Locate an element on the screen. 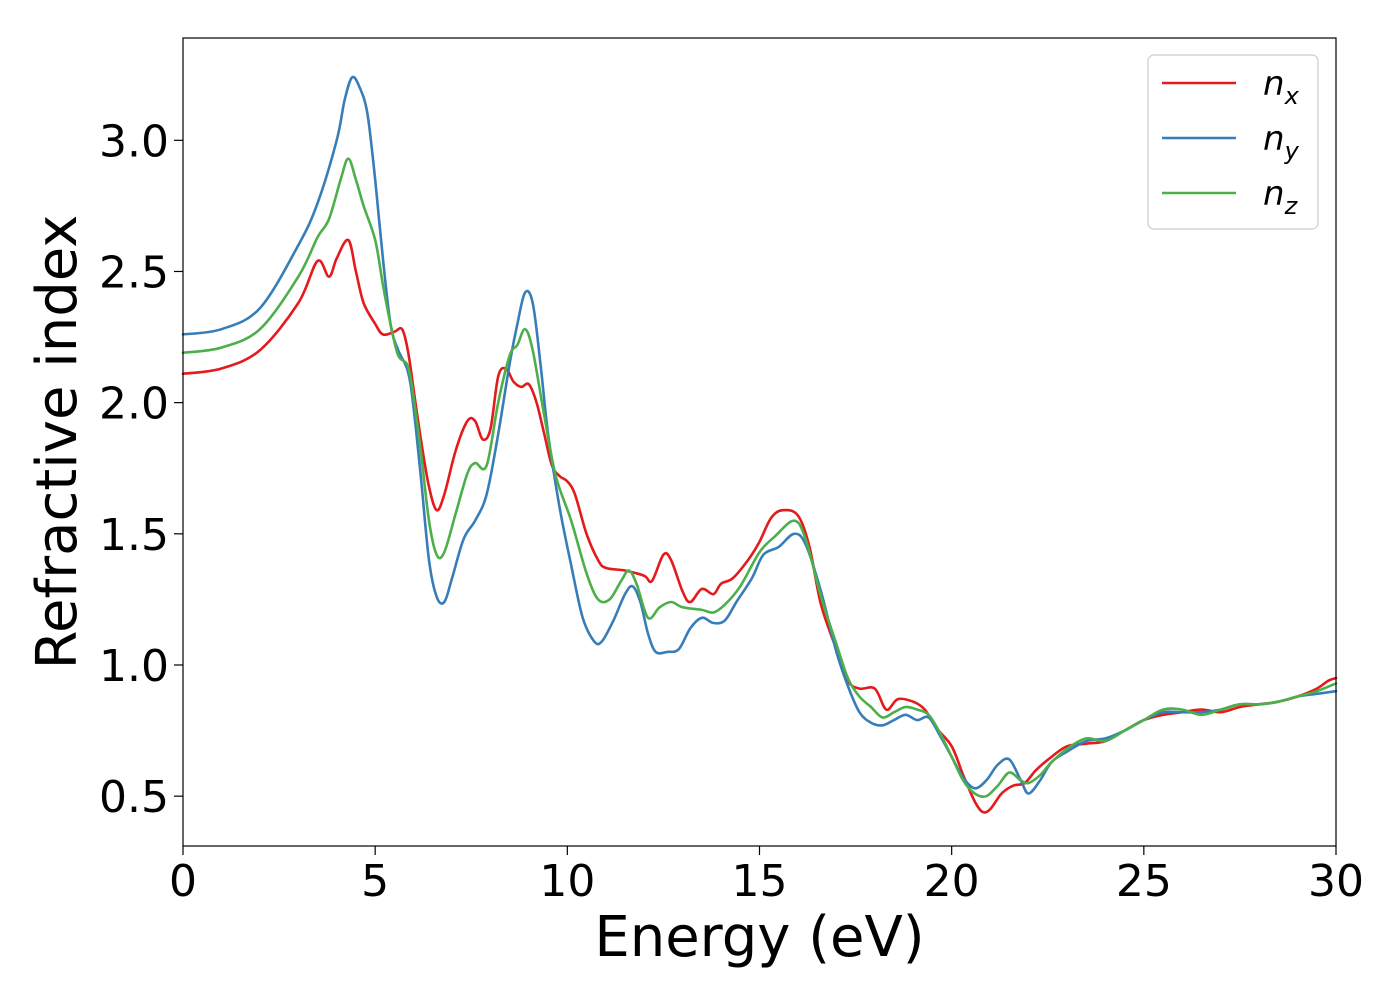  legend-label-z: nz is located at coordinates (1281, 197).